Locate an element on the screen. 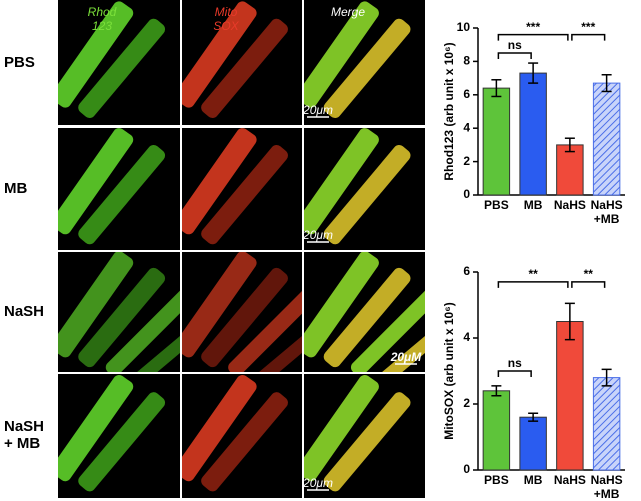 Image resolution: width=641 pixels, height=501 pixels. column-label: Merge is located at coordinates (347, 12).